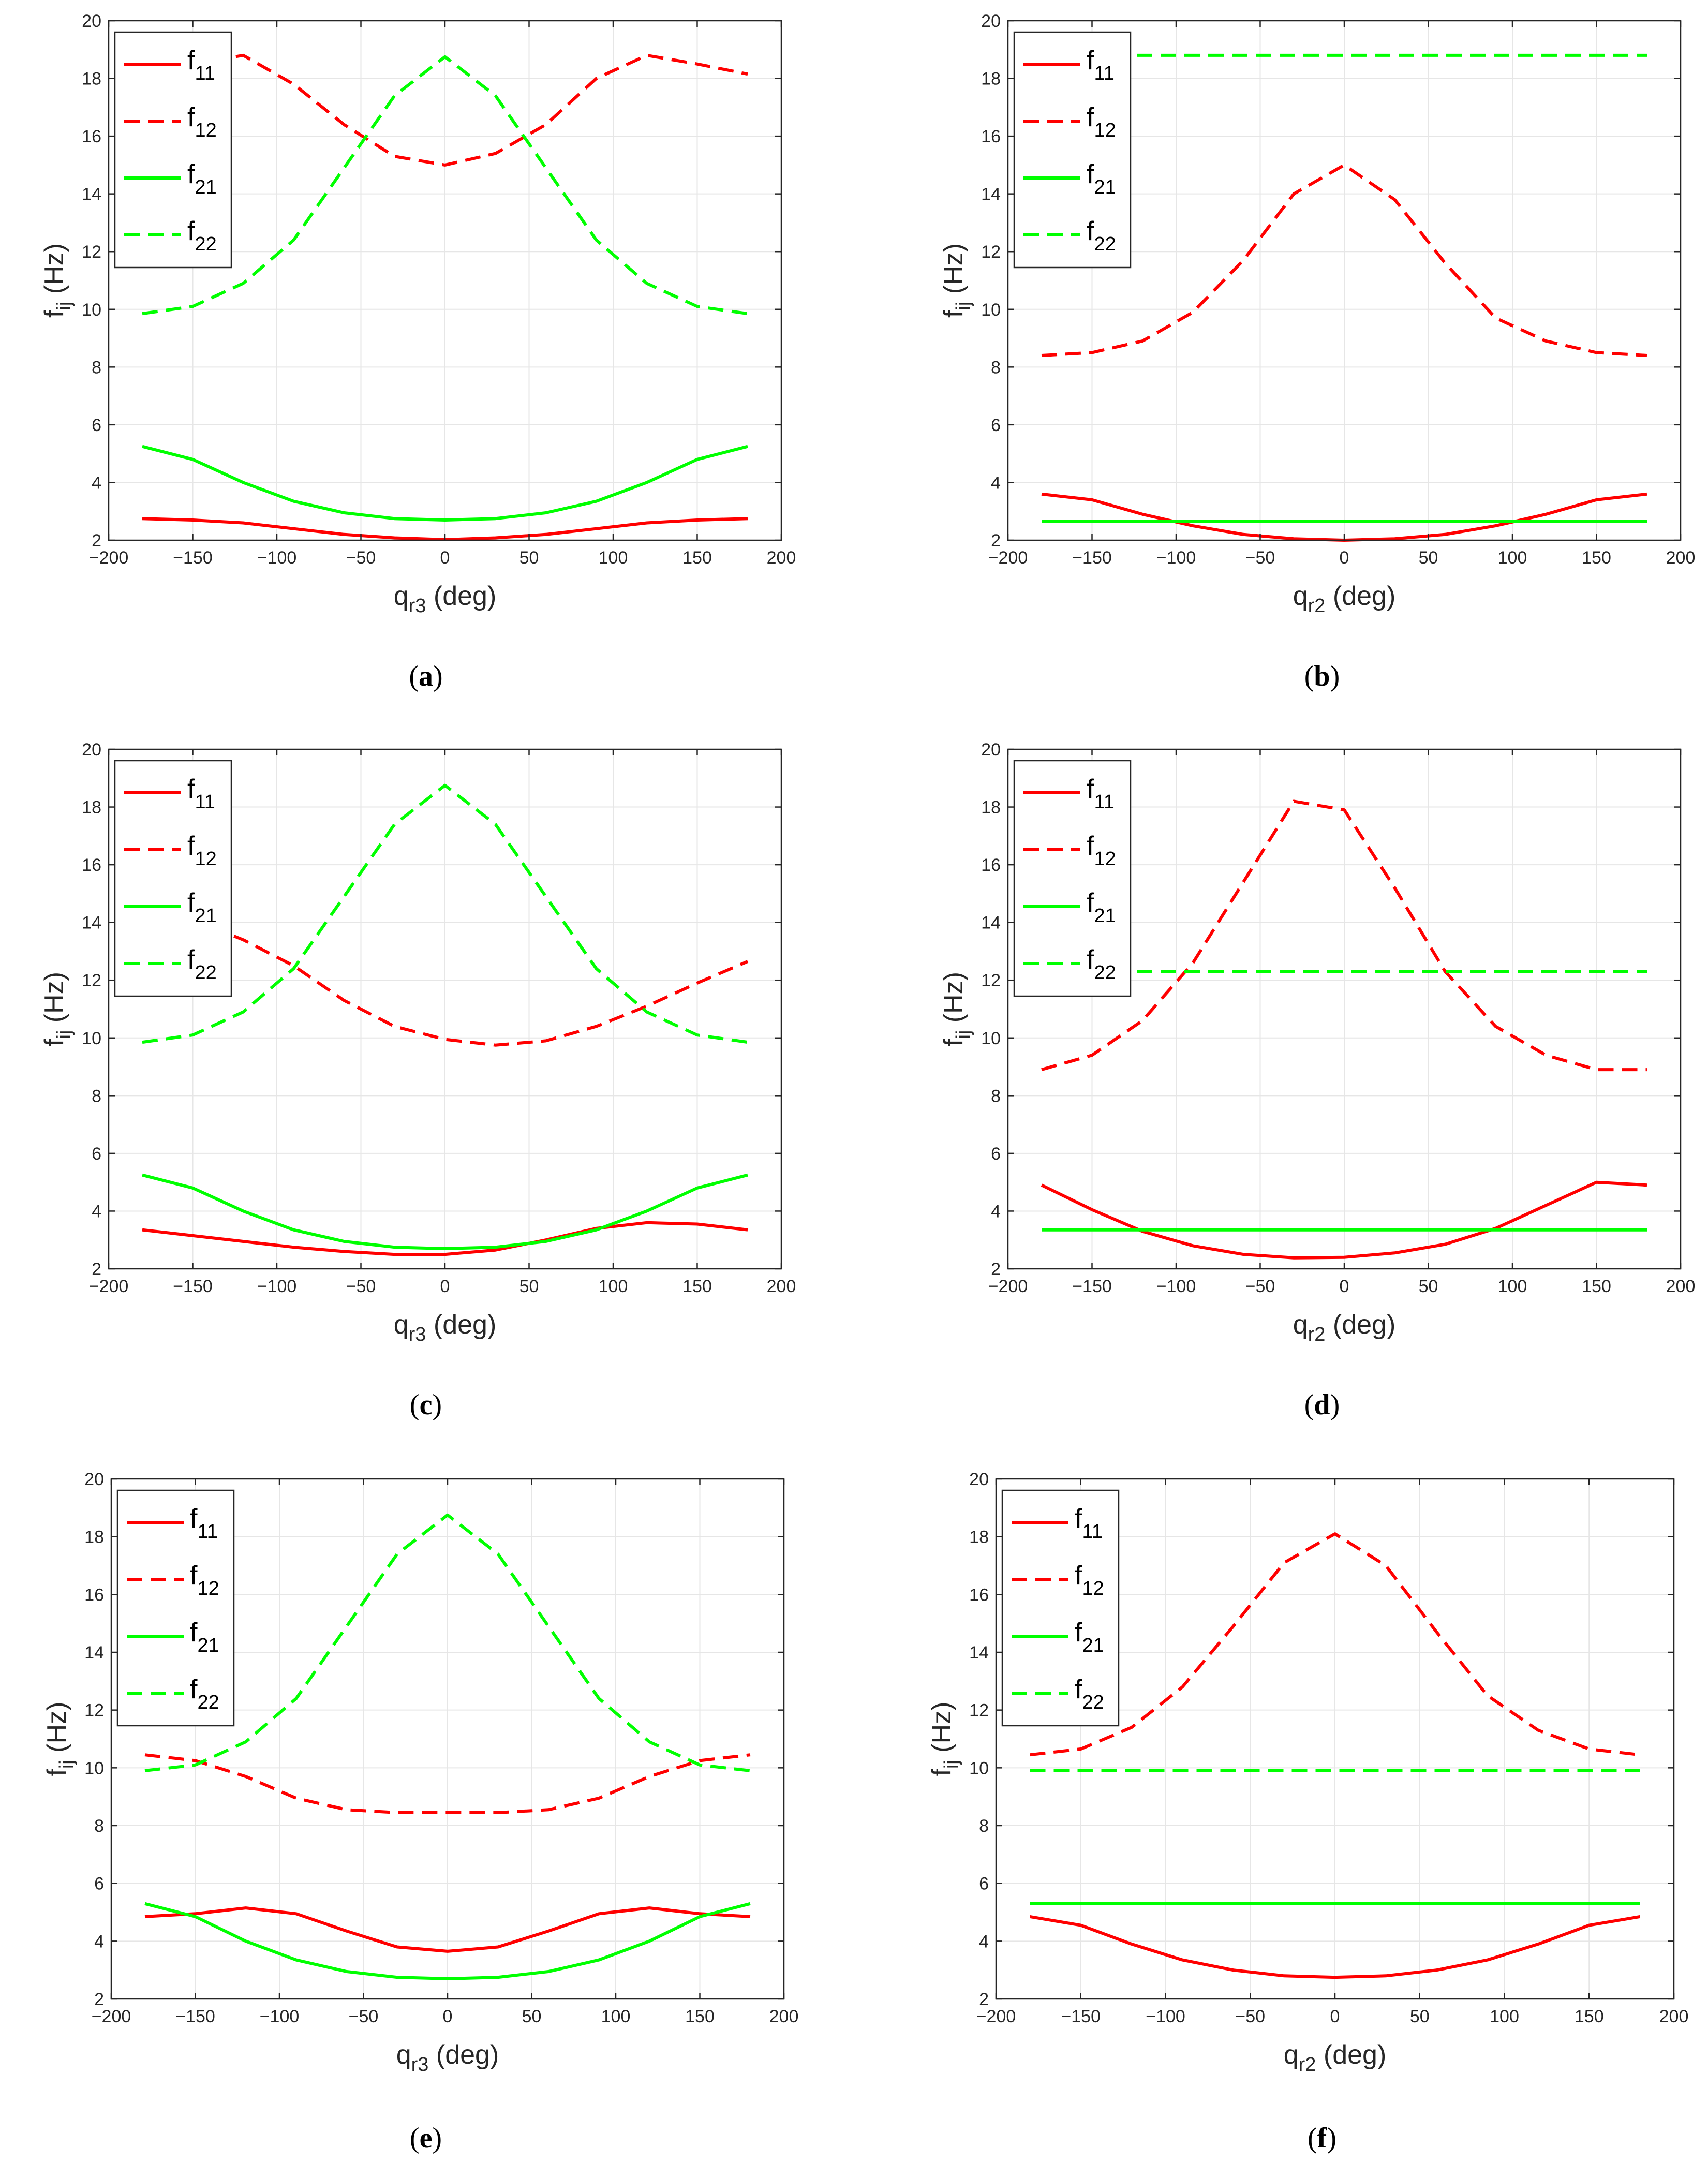  I want to click on legend-entry-f22: f22, so click(1089, 1694).